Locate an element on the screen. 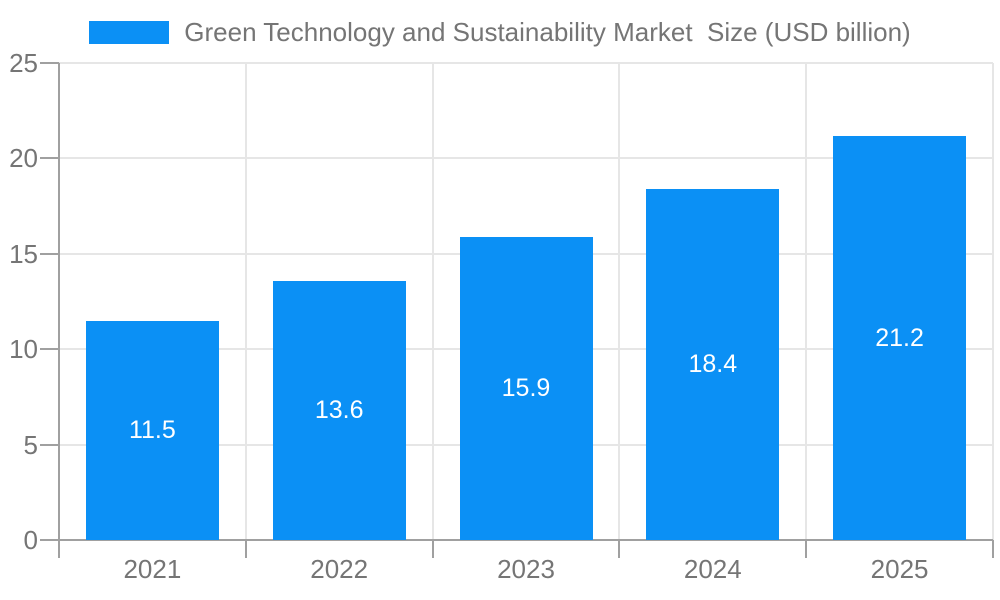 Image resolution: width=1000 pixels, height=600 pixels. x-axis-label-2023: 2023 is located at coordinates (526, 569).